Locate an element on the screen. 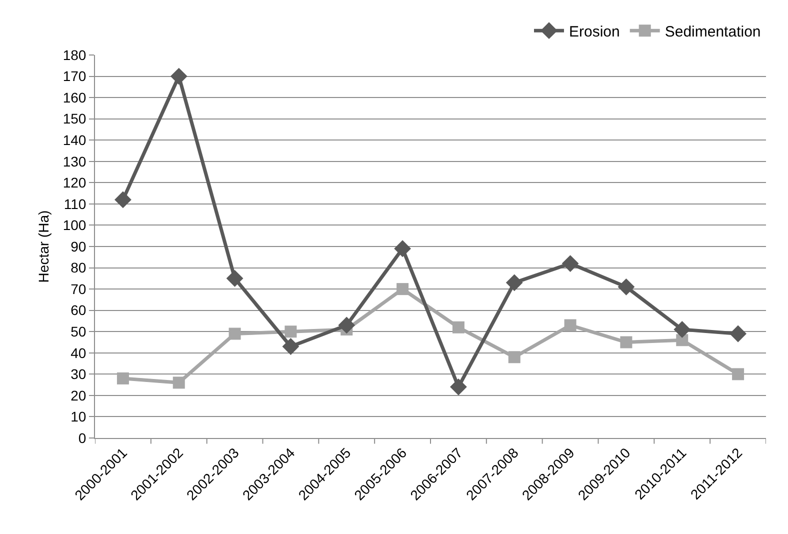 The image size is (788, 534). y-tick-label: 140 is located at coordinates (74, 140).